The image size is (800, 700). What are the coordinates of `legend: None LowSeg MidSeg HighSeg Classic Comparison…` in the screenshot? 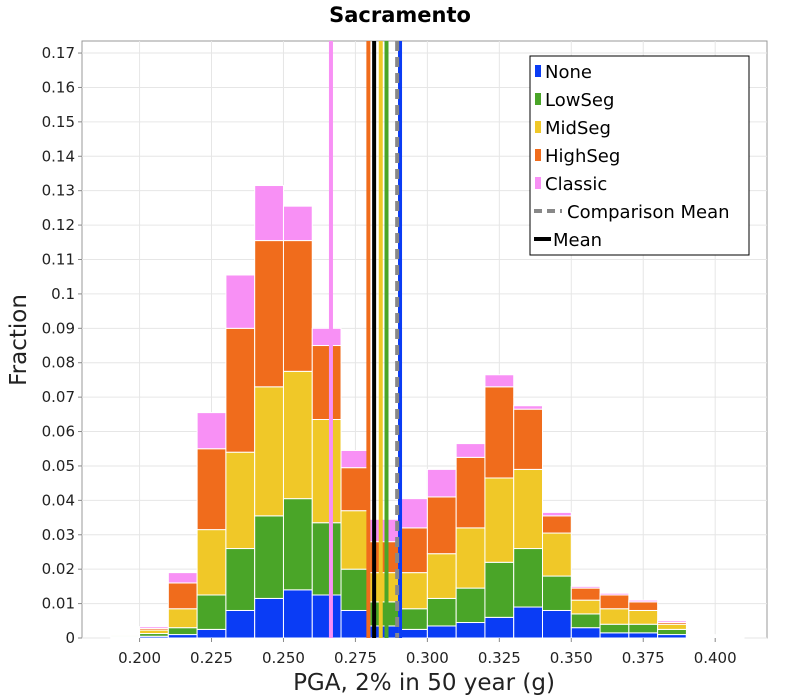 It's located at (639, 155).